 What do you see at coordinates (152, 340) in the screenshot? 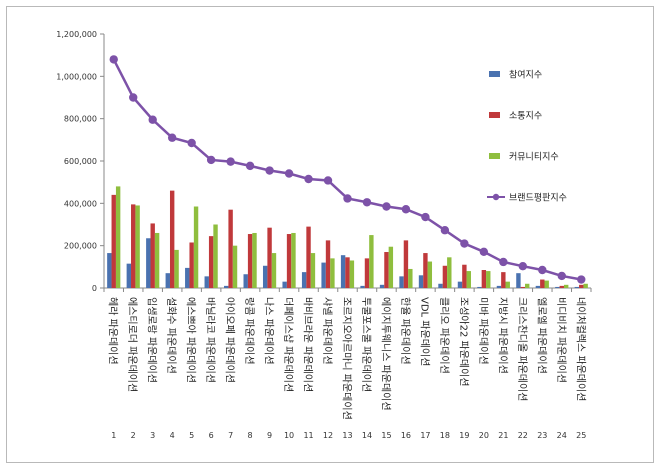
I see `category-label: 입생로랑 파운데이션` at bounding box center [152, 340].